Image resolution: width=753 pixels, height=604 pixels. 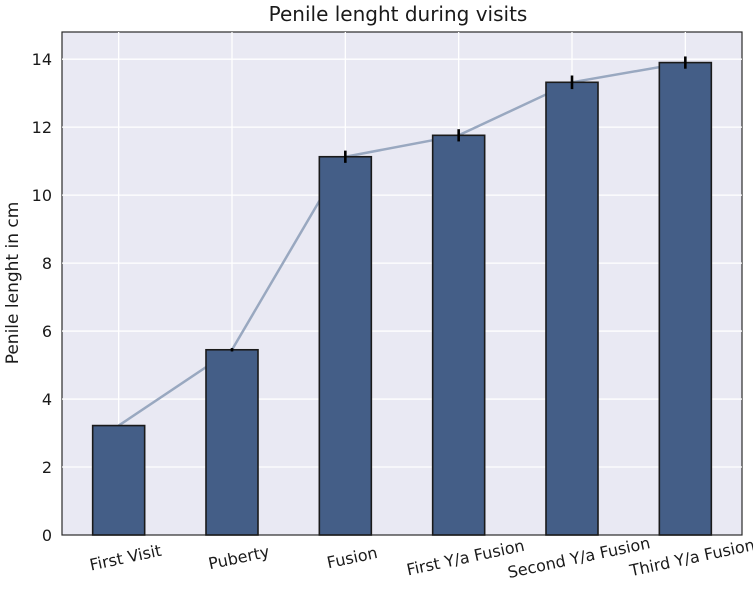 I want to click on x-tick-label: Fusion, so click(x=352, y=557).